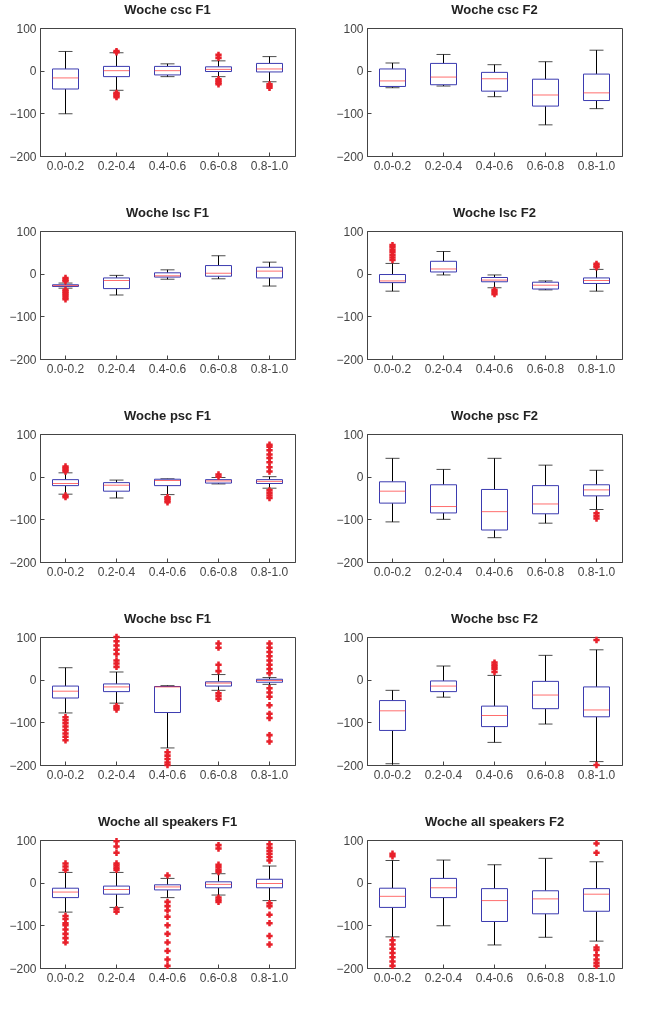  What do you see at coordinates (167, 415) in the screenshot?
I see `chart-title: Woche psc F1` at bounding box center [167, 415].